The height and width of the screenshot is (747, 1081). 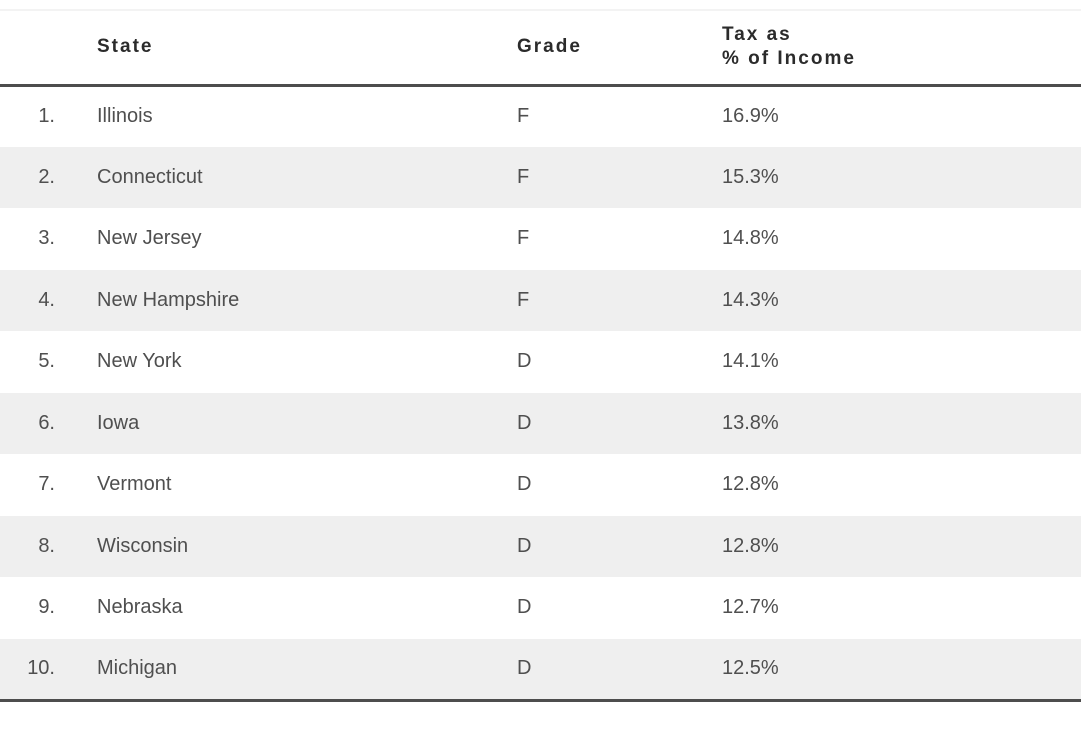 What do you see at coordinates (46, 422) in the screenshot?
I see `rank-cell: 6.` at bounding box center [46, 422].